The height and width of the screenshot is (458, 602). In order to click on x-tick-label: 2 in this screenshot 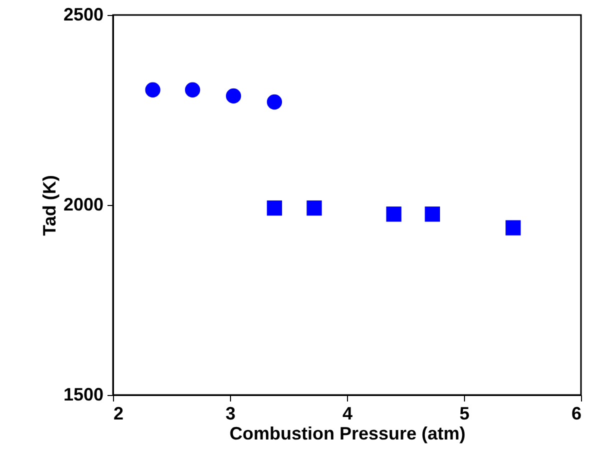, I will do `click(119, 414)`.